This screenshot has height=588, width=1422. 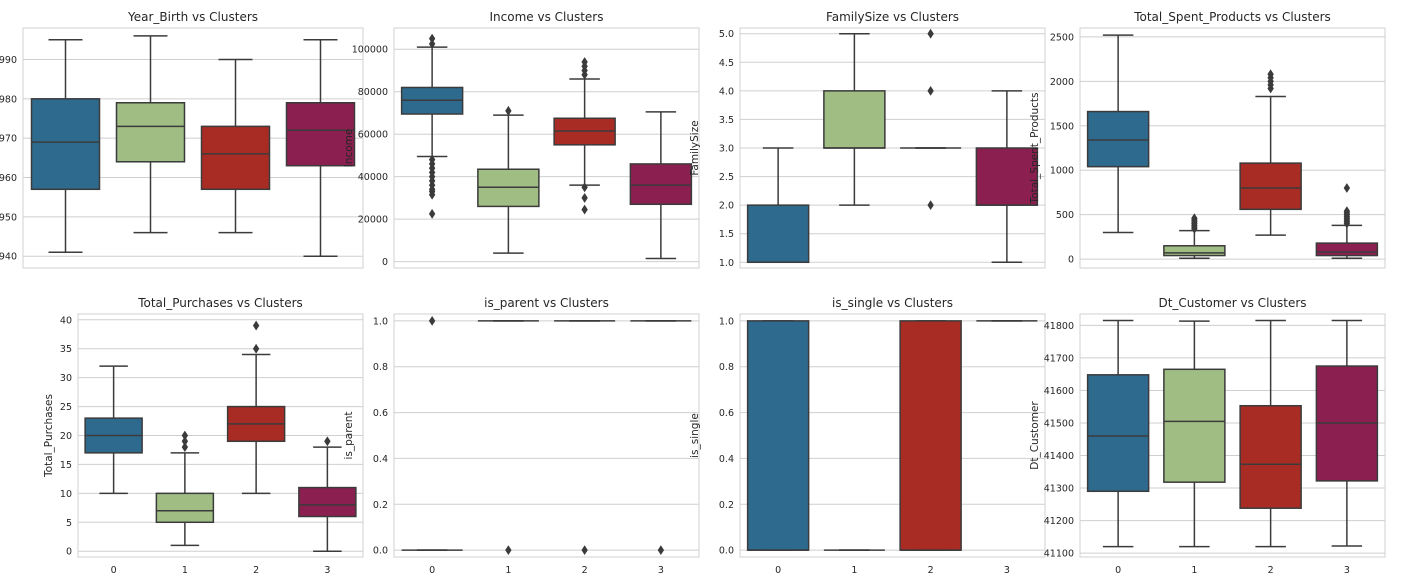 I want to click on y-tick-label: 41700, so click(x=1059, y=358).